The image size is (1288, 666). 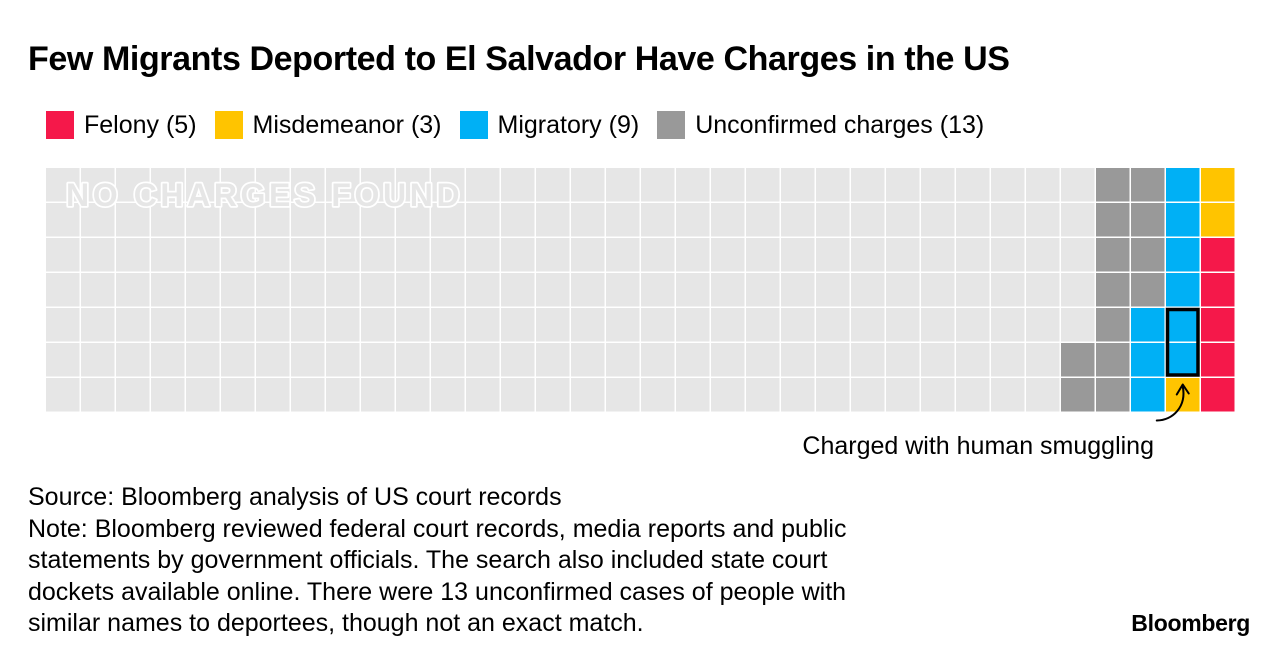 I want to click on human-smuggling-highlight, so click(x=1182, y=342).